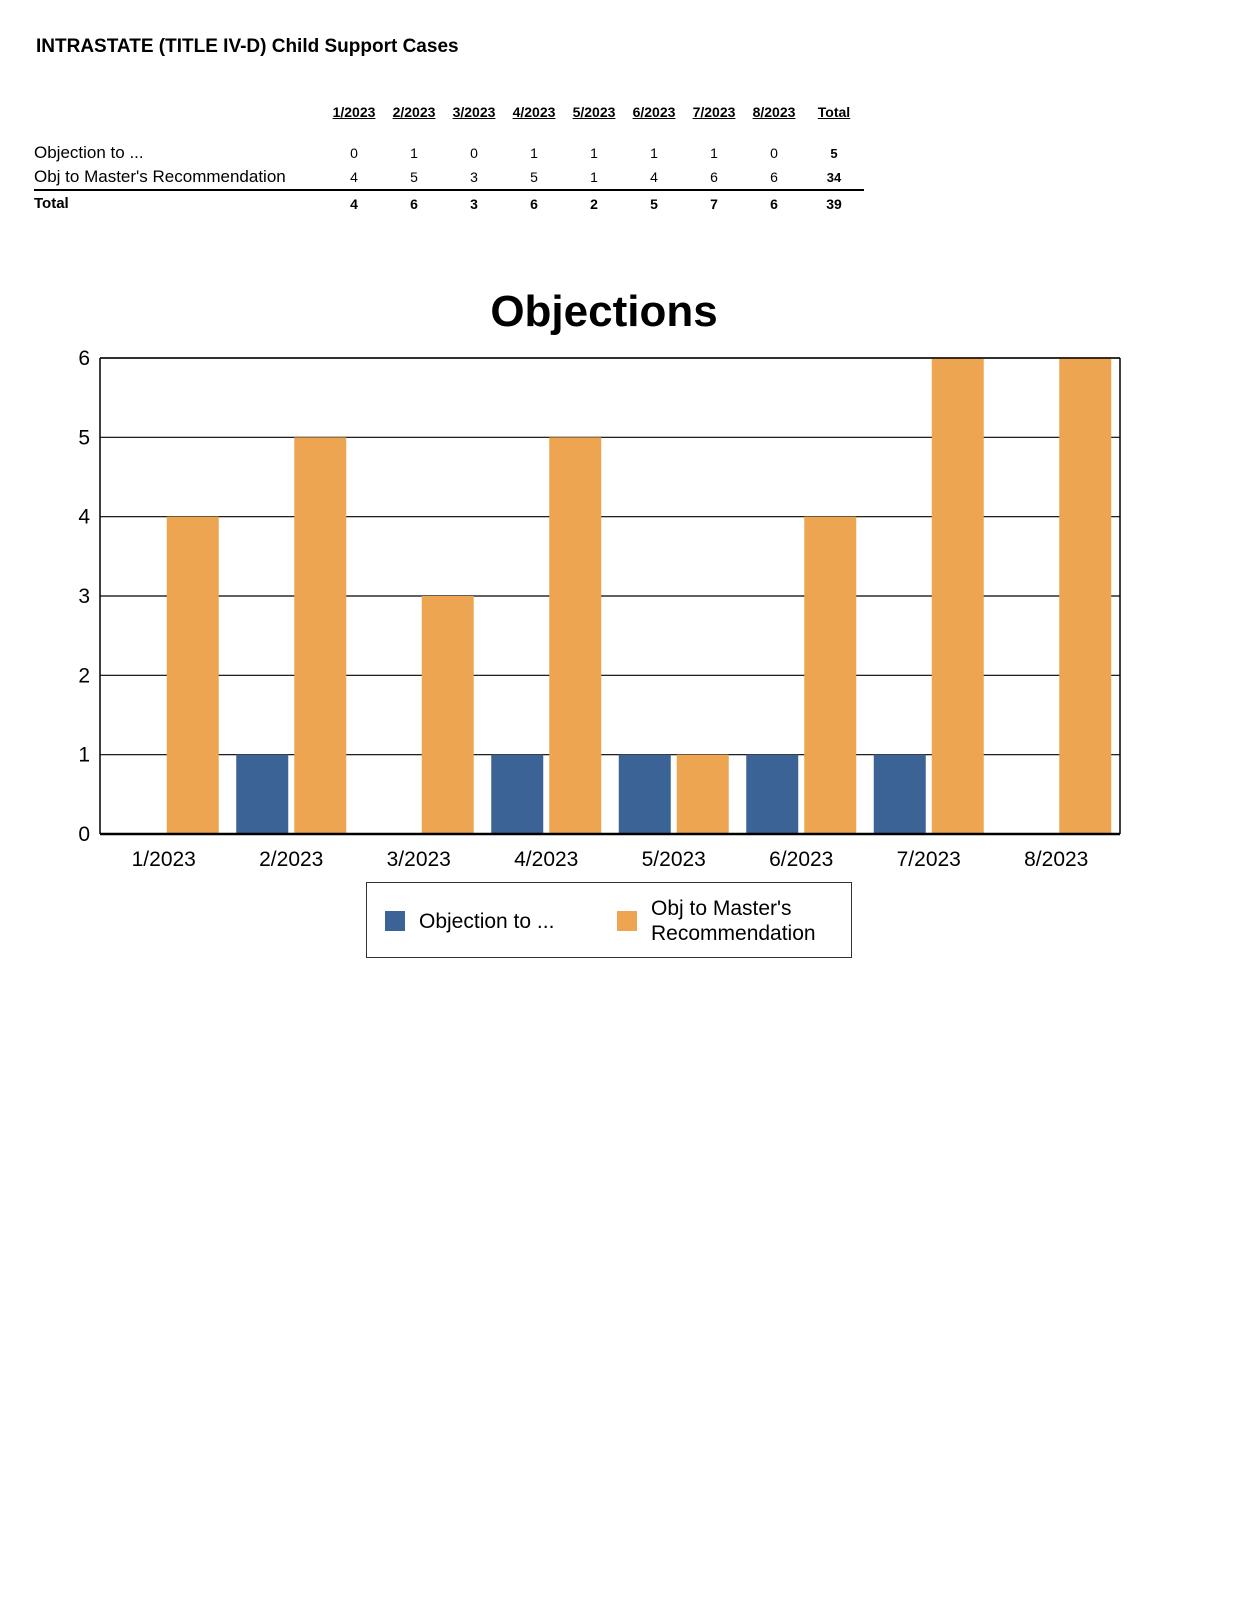  I want to click on column-header: 8/2023, so click(774, 112).